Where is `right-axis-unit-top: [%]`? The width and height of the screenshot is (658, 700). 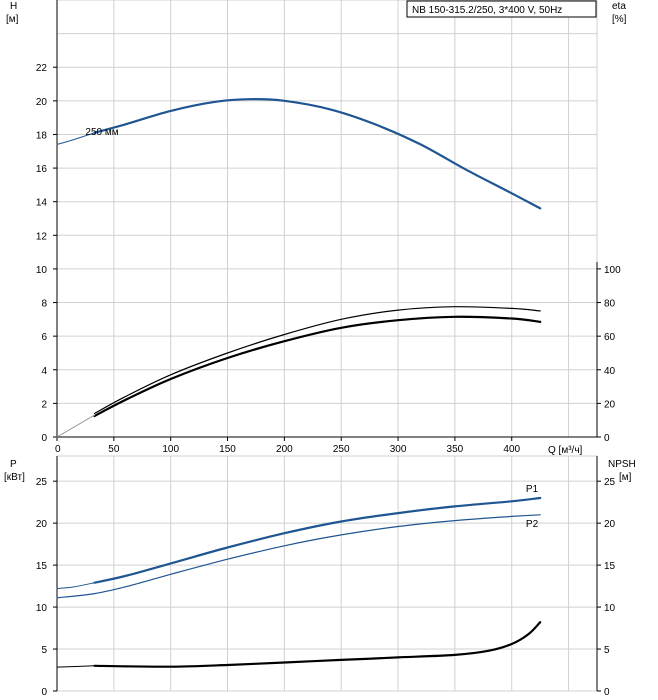 right-axis-unit-top: [%] is located at coordinates (619, 19).